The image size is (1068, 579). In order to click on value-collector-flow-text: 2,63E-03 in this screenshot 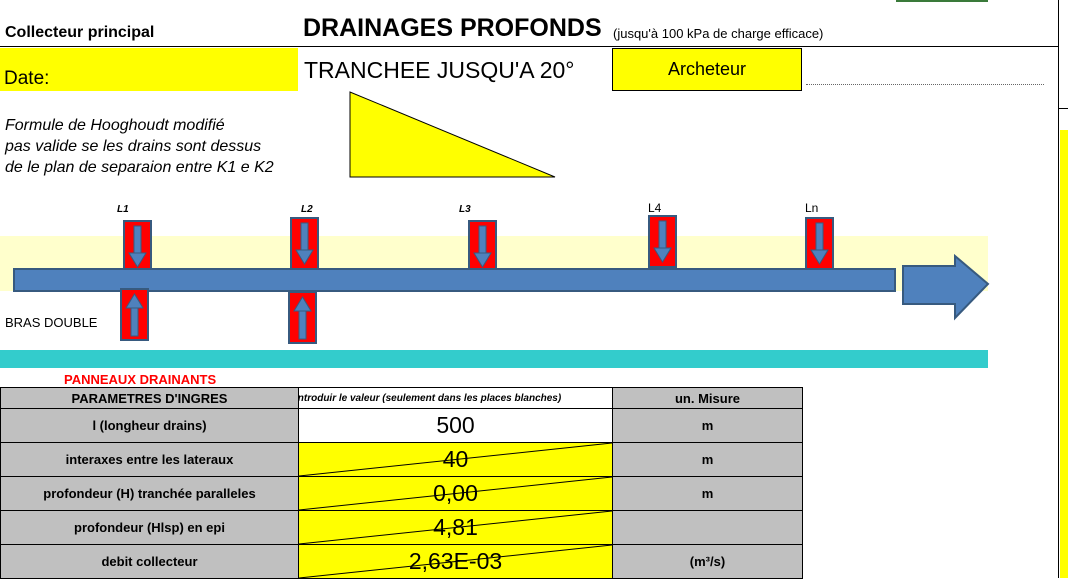, I will do `click(455, 561)`.